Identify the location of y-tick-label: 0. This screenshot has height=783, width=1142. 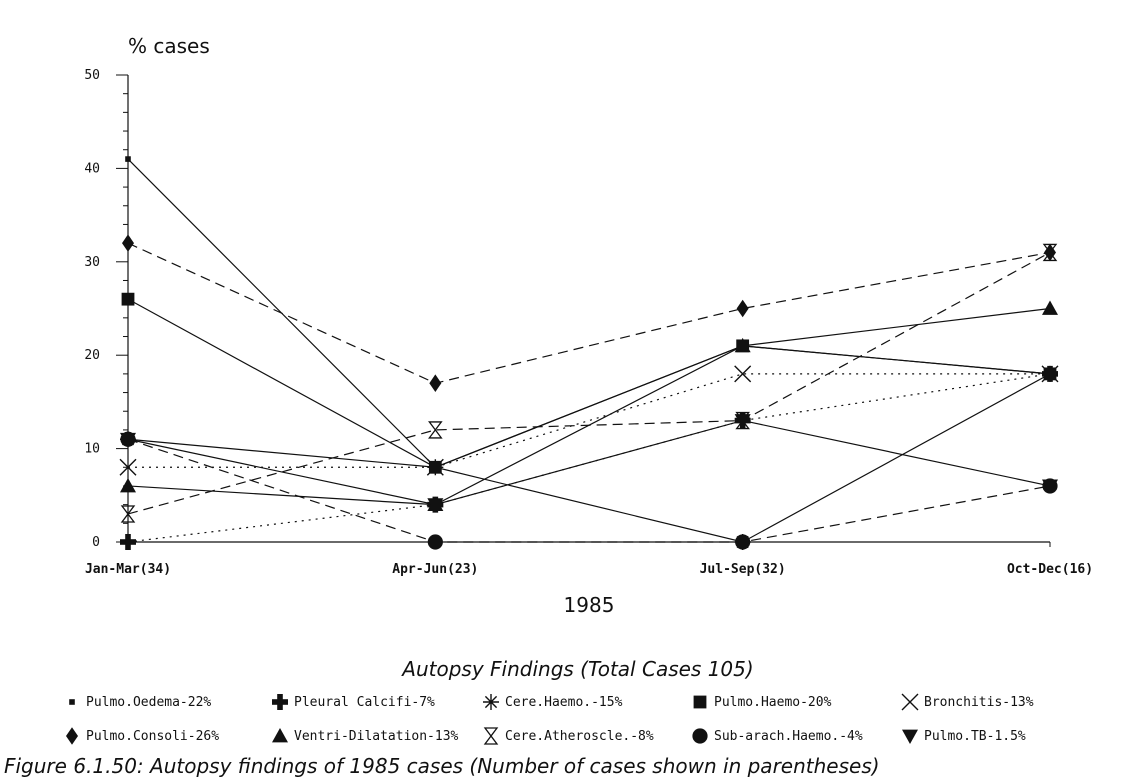
(96, 542).